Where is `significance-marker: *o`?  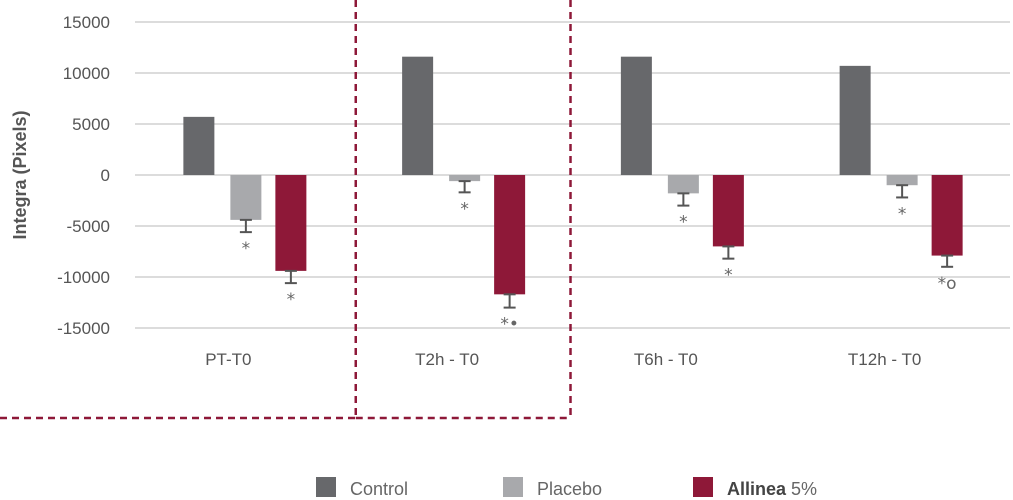 significance-marker: *o is located at coordinates (947, 284).